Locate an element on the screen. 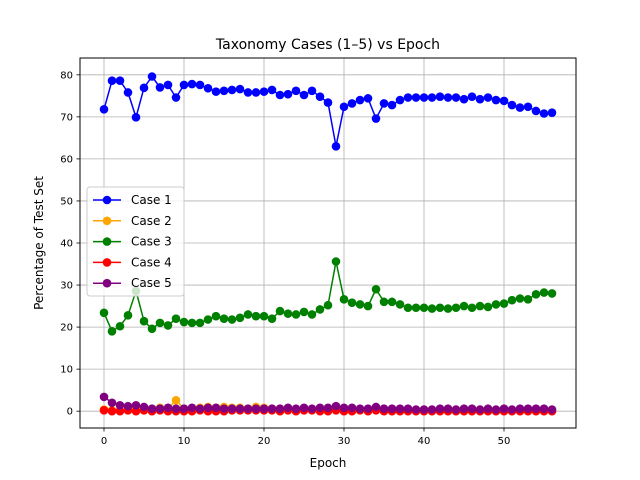 This screenshot has height=480, width=640. legend-item: Case 1 is located at coordinates (132, 200).